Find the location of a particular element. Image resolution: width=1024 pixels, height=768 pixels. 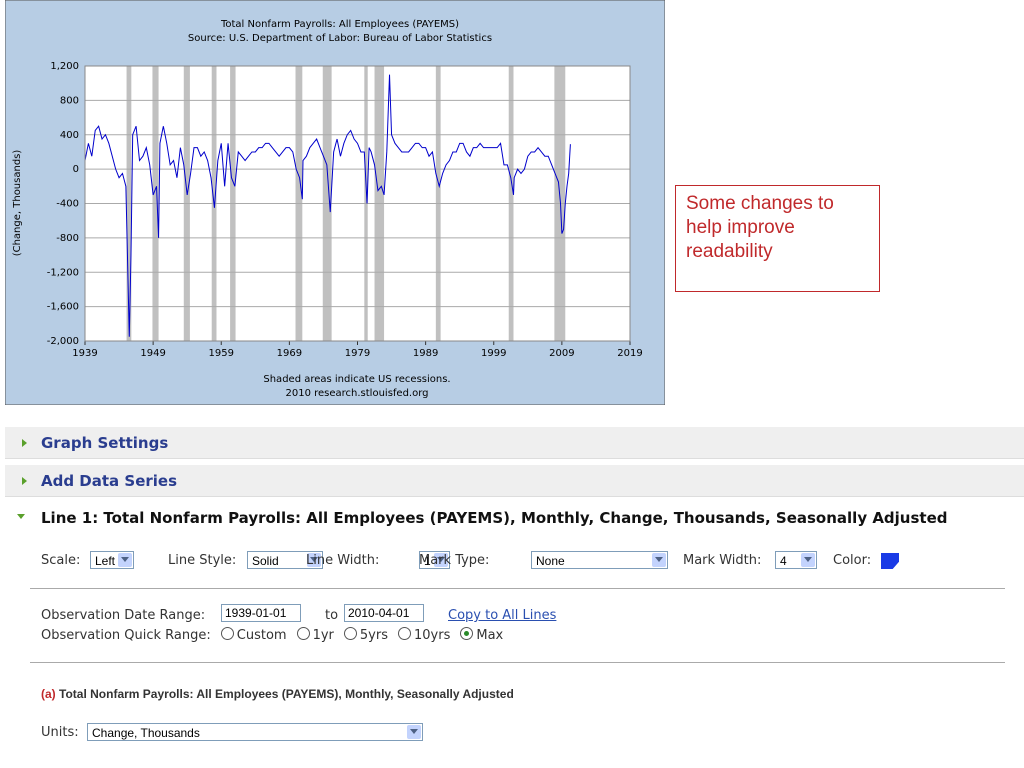

units-label: Units: is located at coordinates (60, 732).